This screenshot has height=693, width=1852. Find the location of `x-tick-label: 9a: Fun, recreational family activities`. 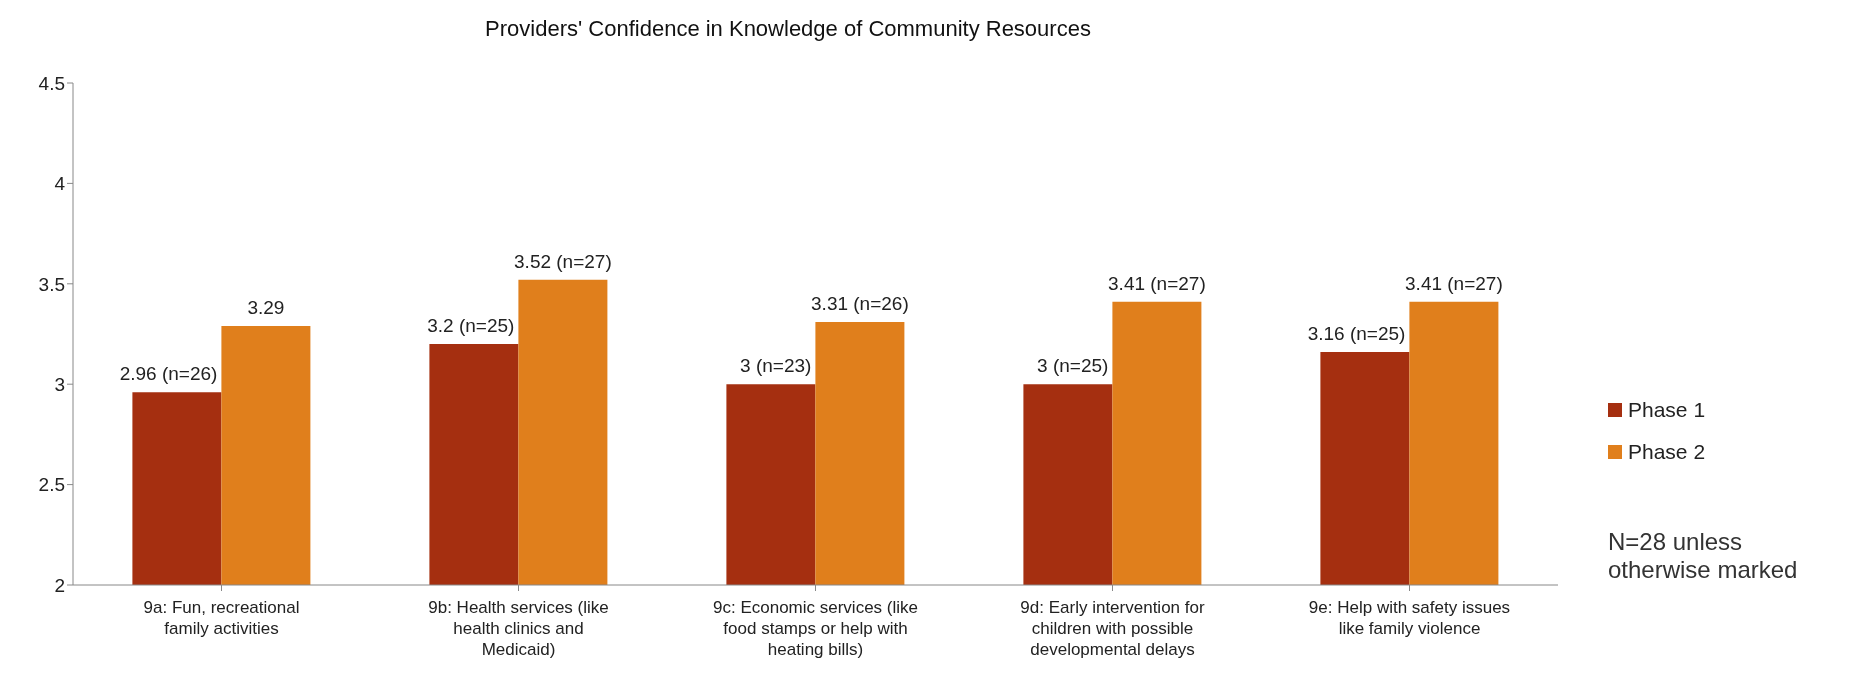

x-tick-label: 9a: Fun, recreational family activities is located at coordinates (221, 618).